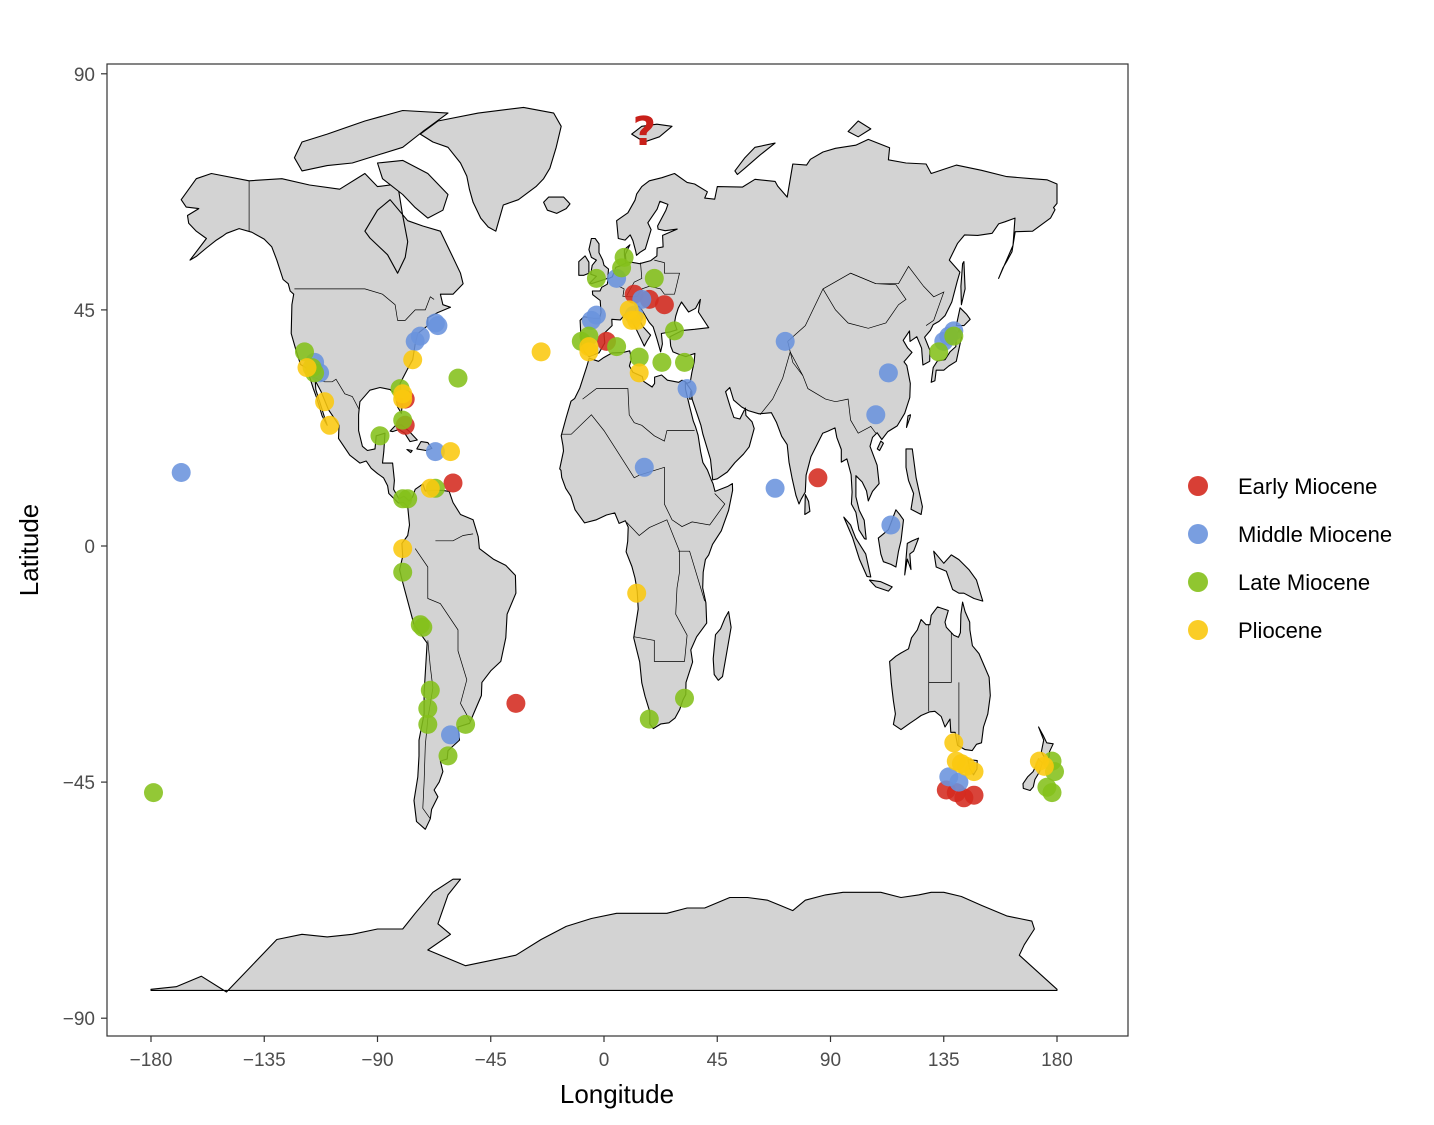 The width and height of the screenshot is (1434, 1125). Describe the element at coordinates (557, 205) in the screenshot. I see `iceland` at that location.